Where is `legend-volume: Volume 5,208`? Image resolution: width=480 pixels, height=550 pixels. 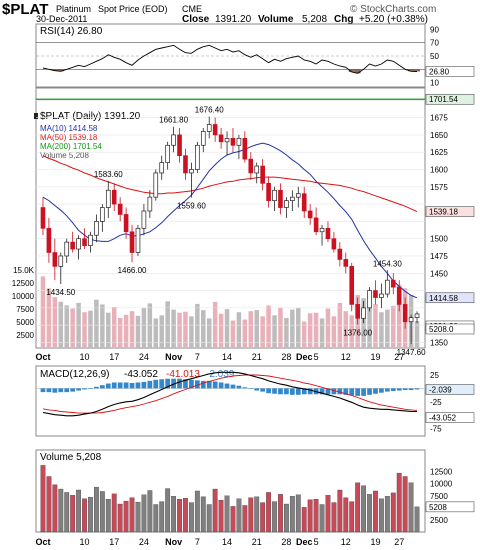
legend-volume: Volume 5,208 is located at coordinates (64, 155).